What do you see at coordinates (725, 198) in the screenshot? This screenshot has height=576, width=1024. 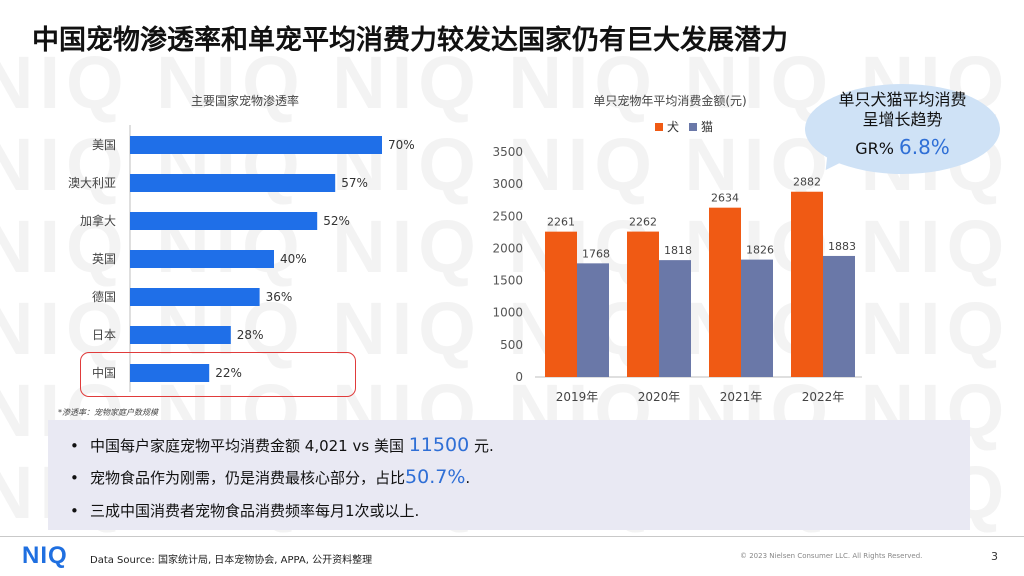 I see `right-value-label: 2634` at bounding box center [725, 198].